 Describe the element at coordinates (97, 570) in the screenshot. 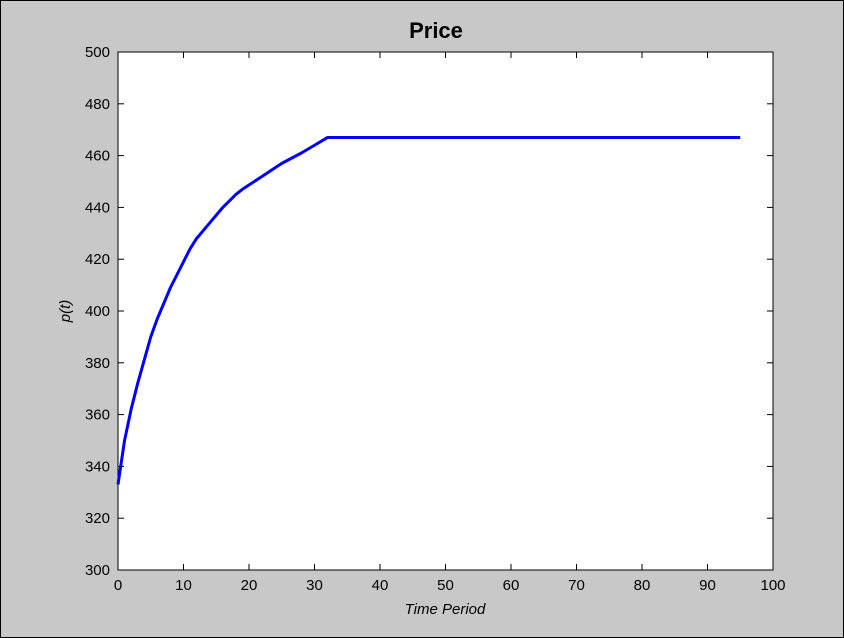

I see `y-tick-label: 300` at that location.